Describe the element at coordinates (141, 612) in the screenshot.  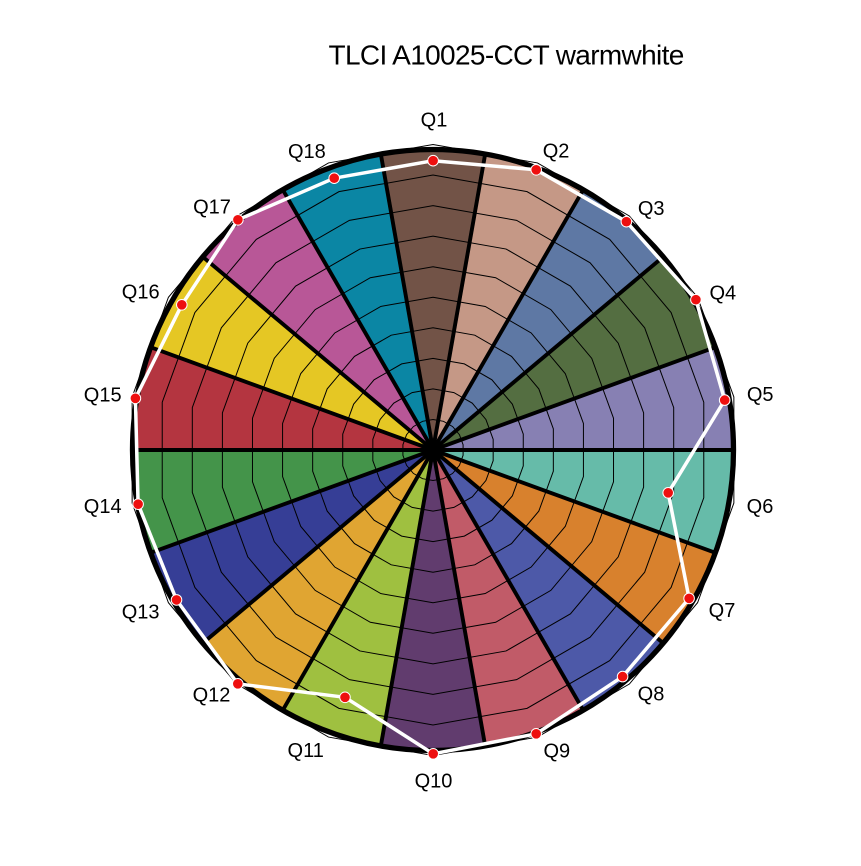
I see `svg-text: Q13` at that location.